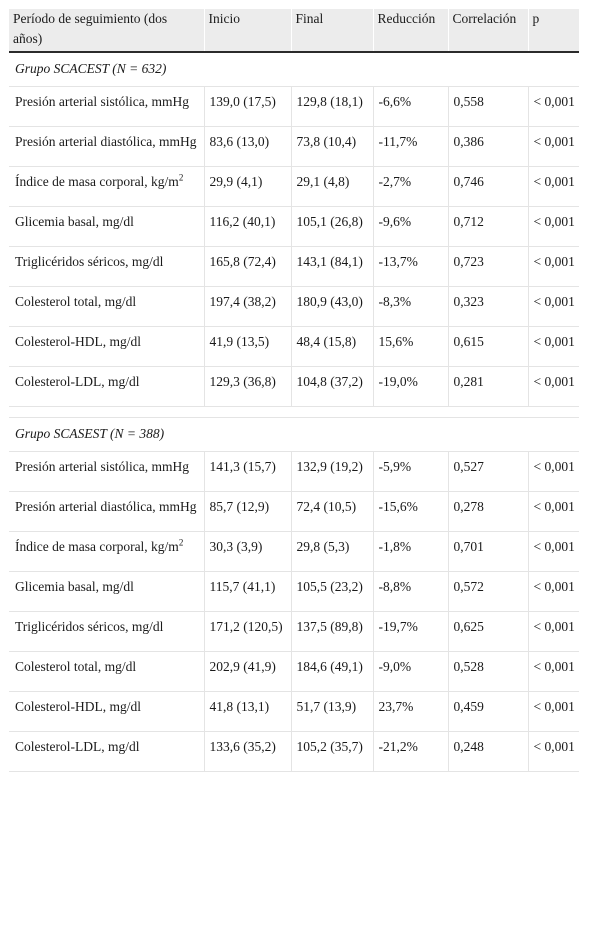  I want to click on header-p: p, so click(553, 31).